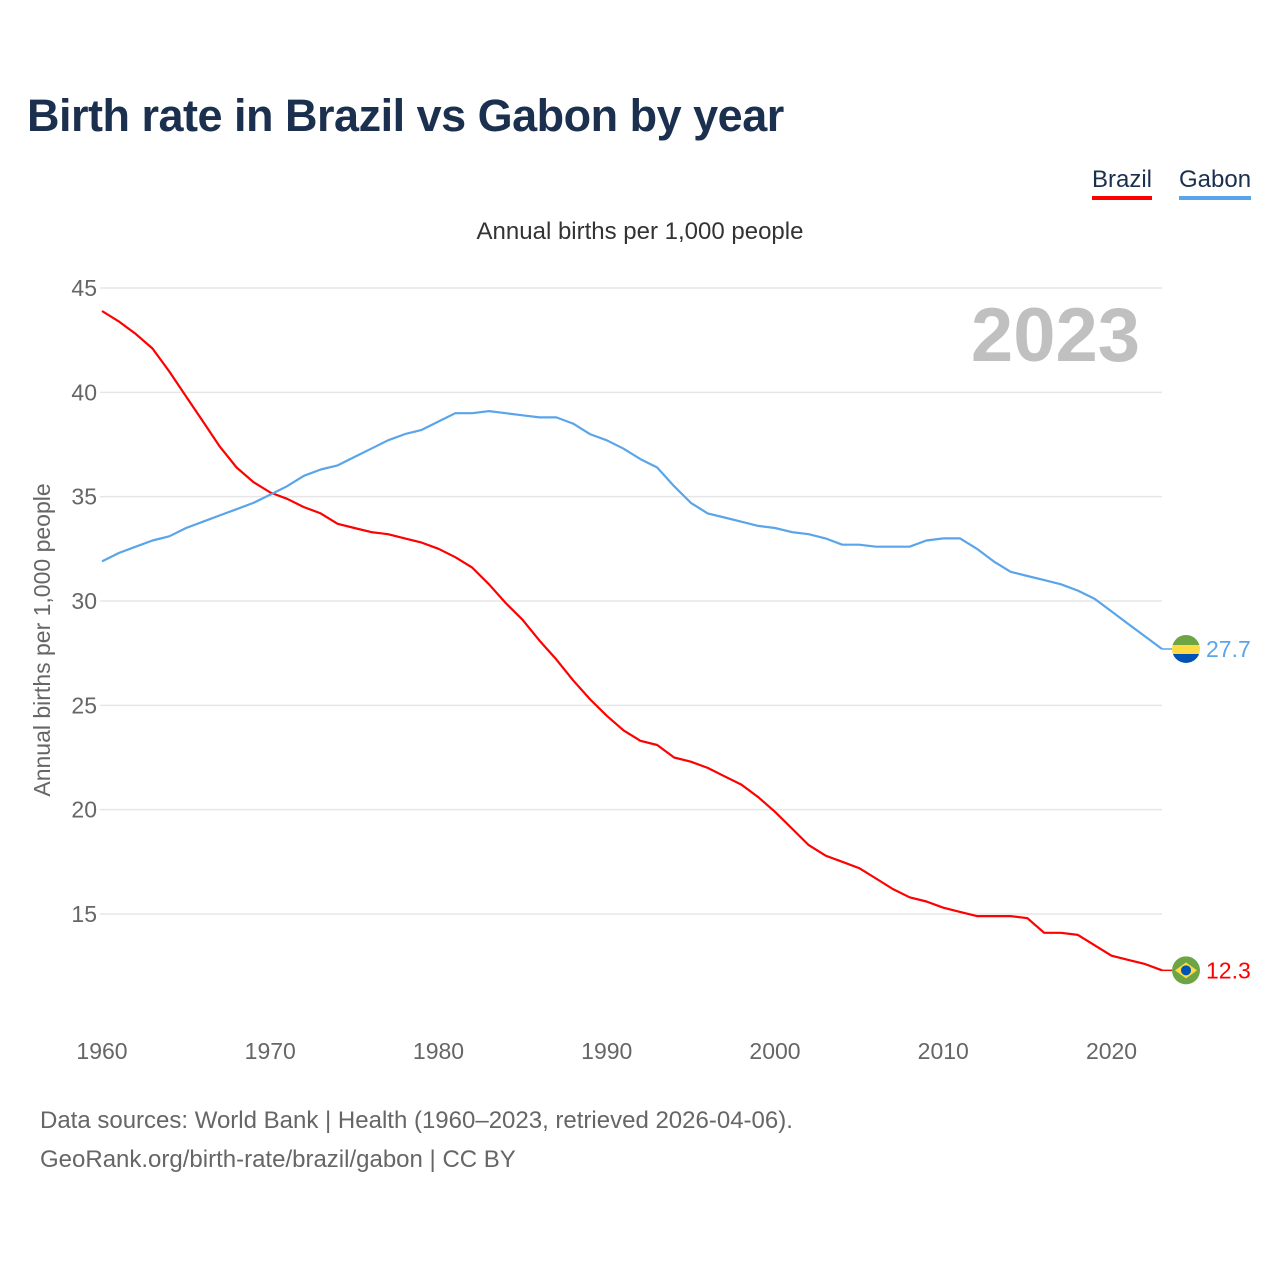 This screenshot has width=1280, height=1280. I want to click on x-tick-label: 1980, so click(438, 1051).